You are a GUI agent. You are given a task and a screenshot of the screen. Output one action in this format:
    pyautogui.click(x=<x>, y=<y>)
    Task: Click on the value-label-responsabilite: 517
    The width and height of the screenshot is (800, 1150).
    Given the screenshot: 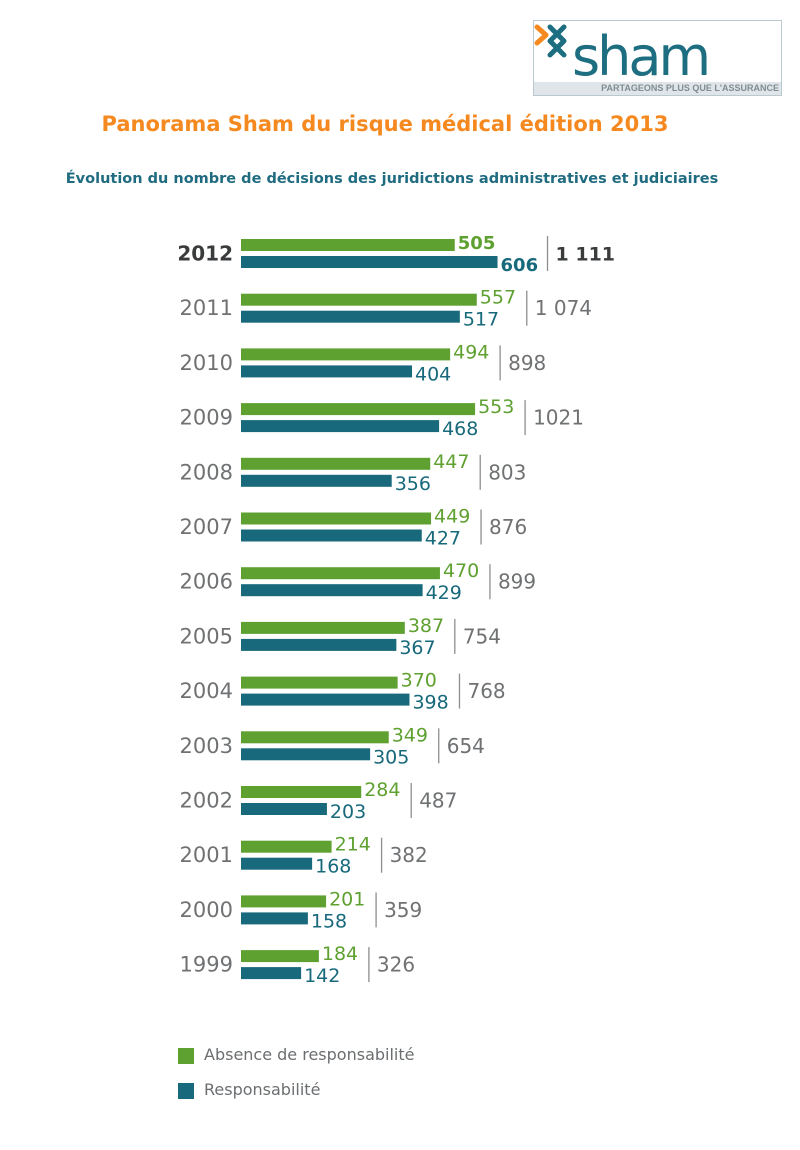 What is the action you would take?
    pyautogui.click(x=481, y=320)
    